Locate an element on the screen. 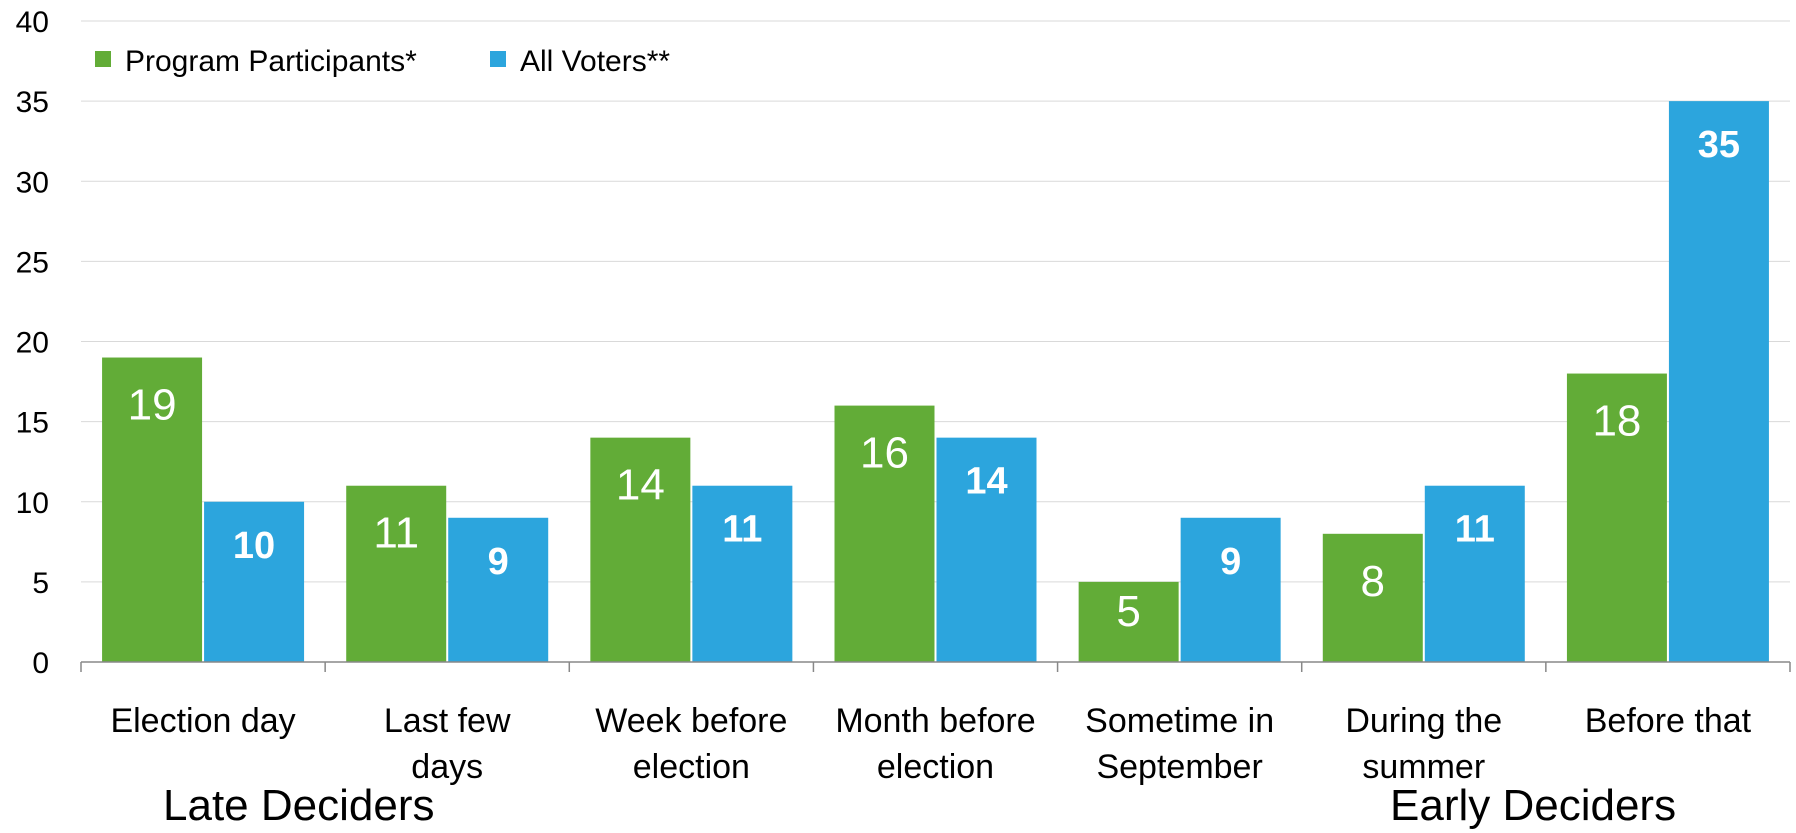 The width and height of the screenshot is (1796, 833). x-tick-label: summer is located at coordinates (1423, 767).